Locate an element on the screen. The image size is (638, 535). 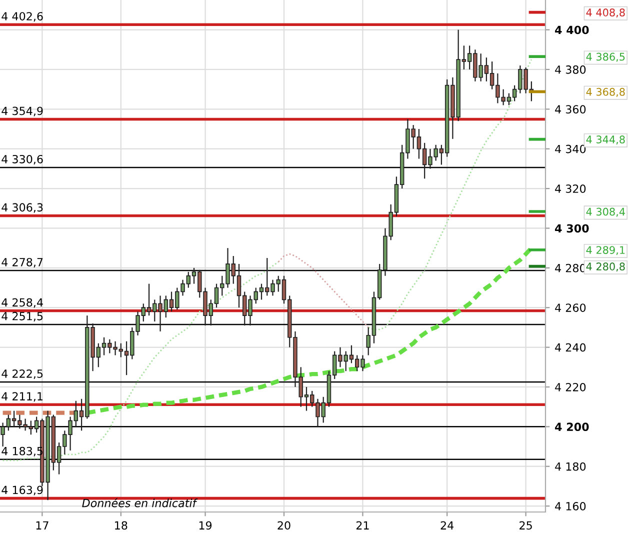
ref-line-label: 4 330,6 is located at coordinates (22, 159).